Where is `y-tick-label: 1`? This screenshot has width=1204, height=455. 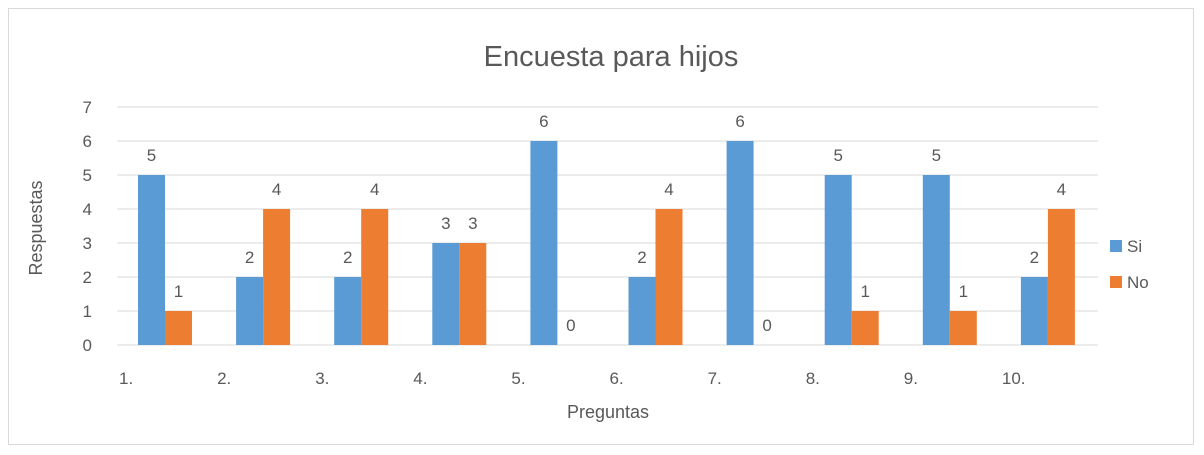 y-tick-label: 1 is located at coordinates (87, 311).